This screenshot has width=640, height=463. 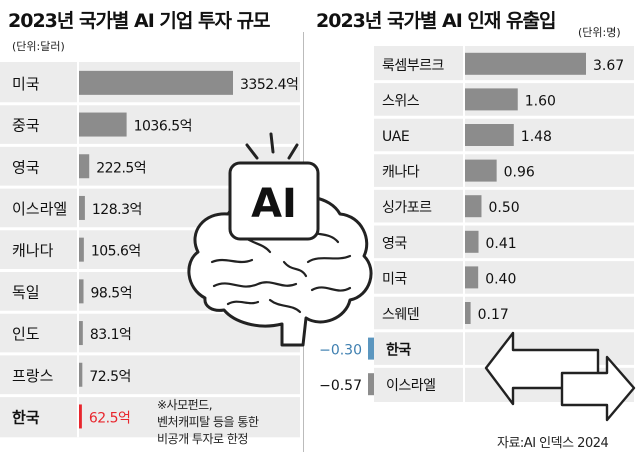 What do you see at coordinates (401, 101) in the screenshot?
I see `talent-category-label: 스위스` at bounding box center [401, 101].